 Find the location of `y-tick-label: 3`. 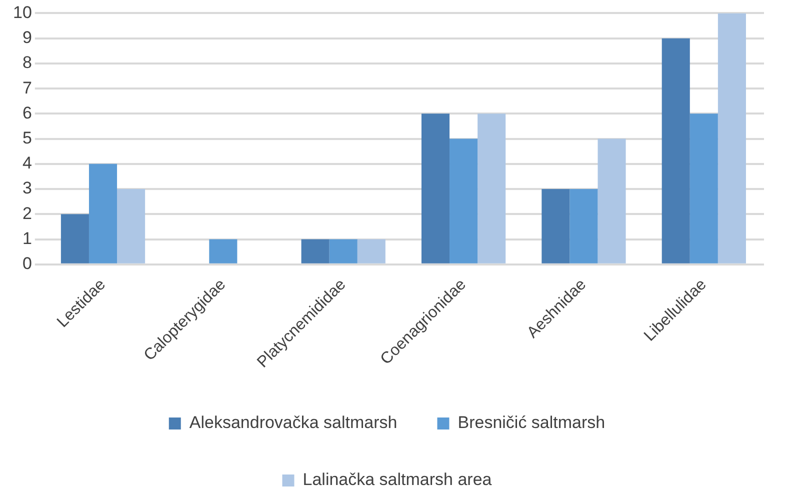

y-tick-label: 3 is located at coordinates (27, 188).